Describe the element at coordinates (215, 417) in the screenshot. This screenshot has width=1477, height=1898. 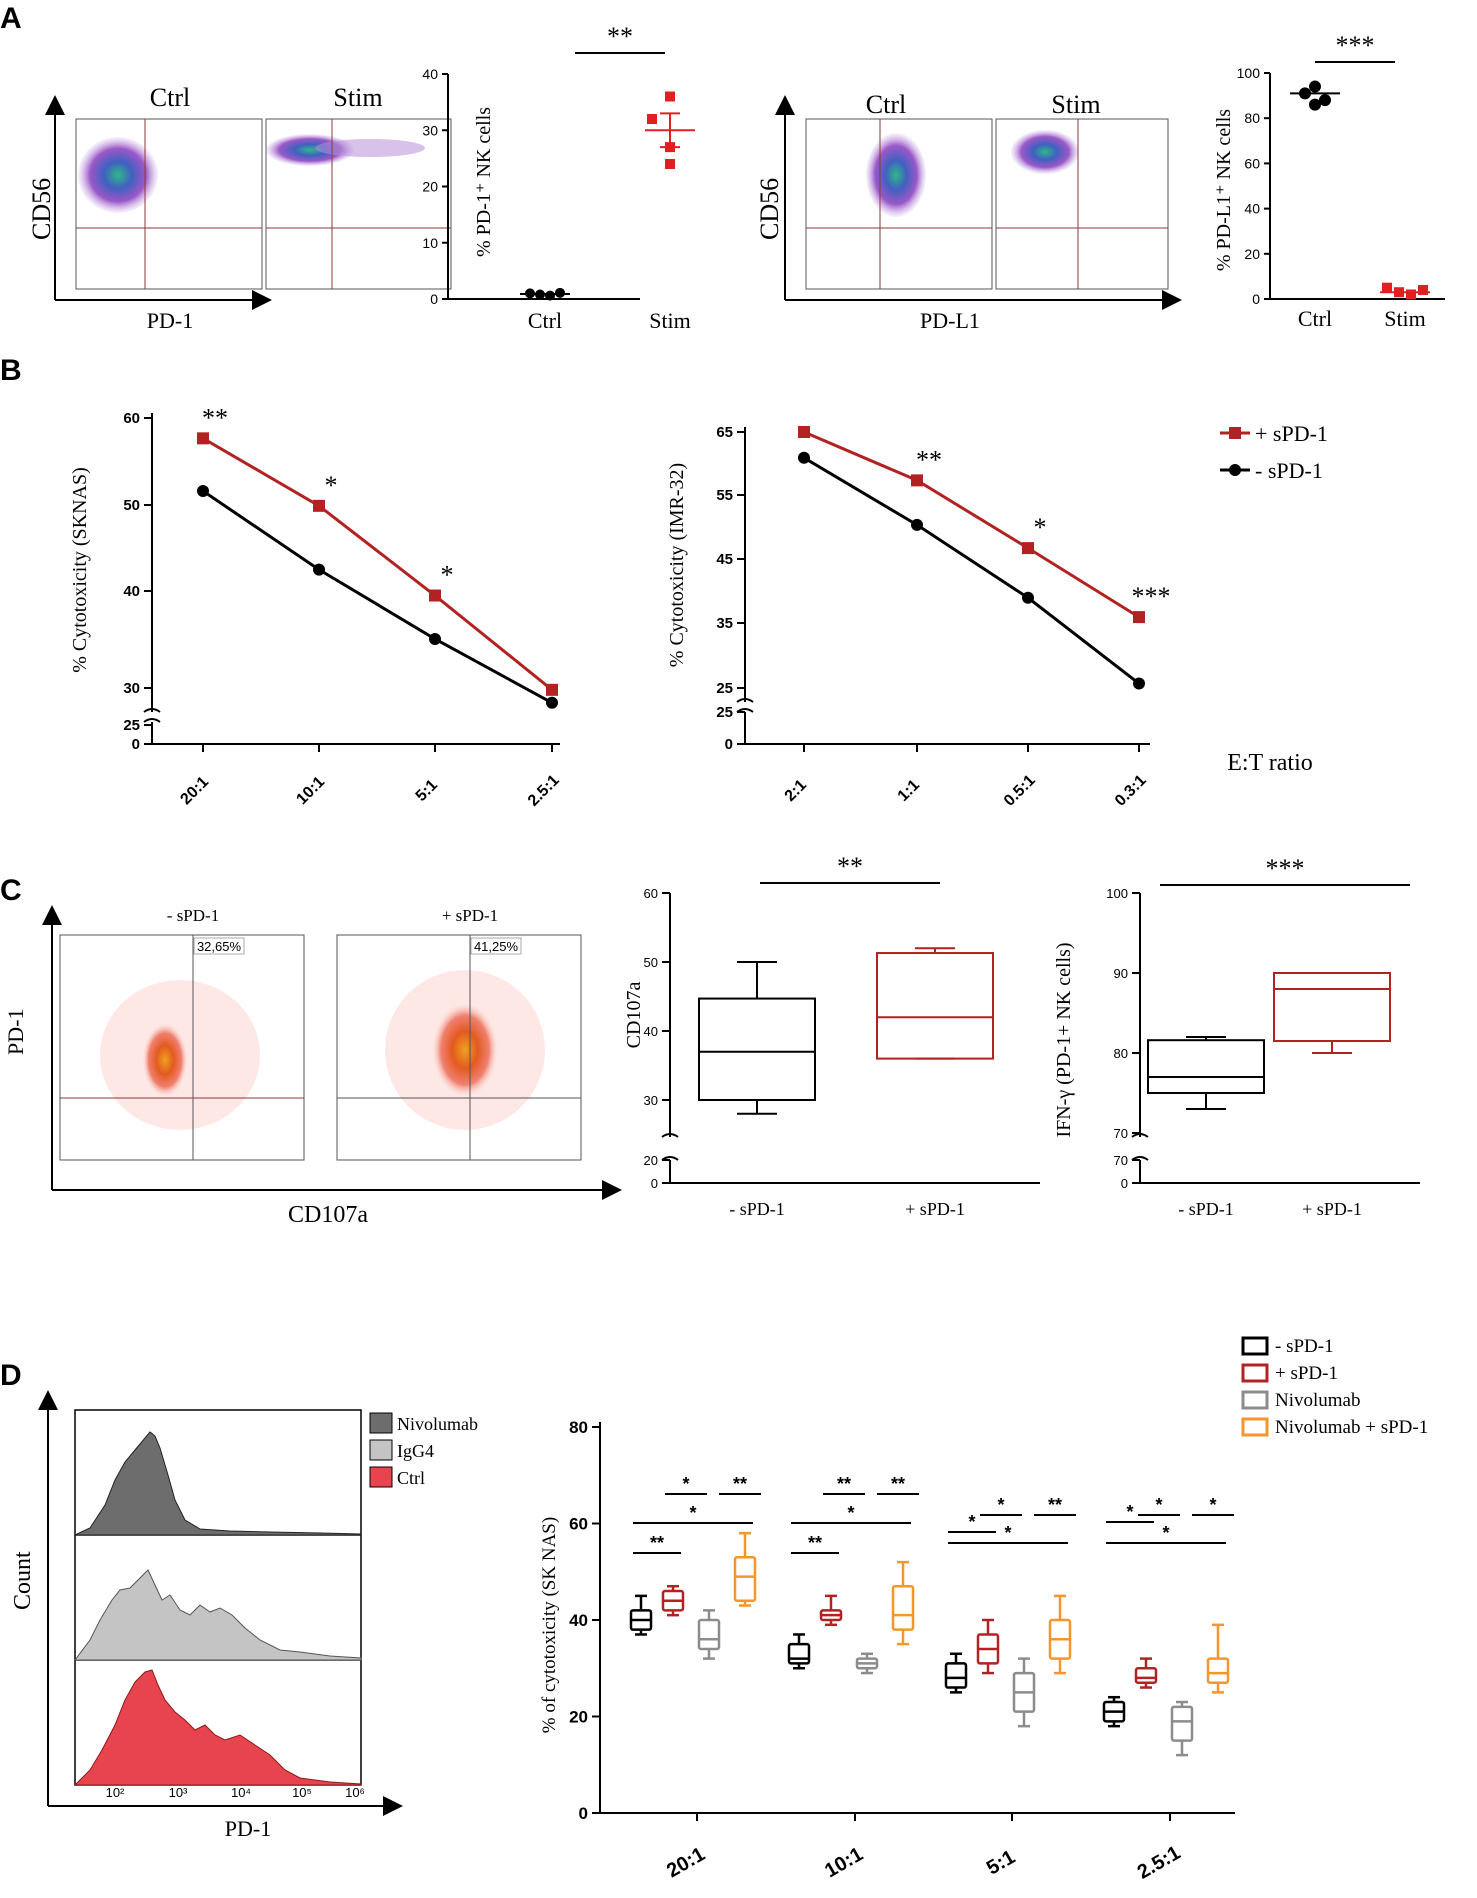
I see `b1-star: **` at that location.